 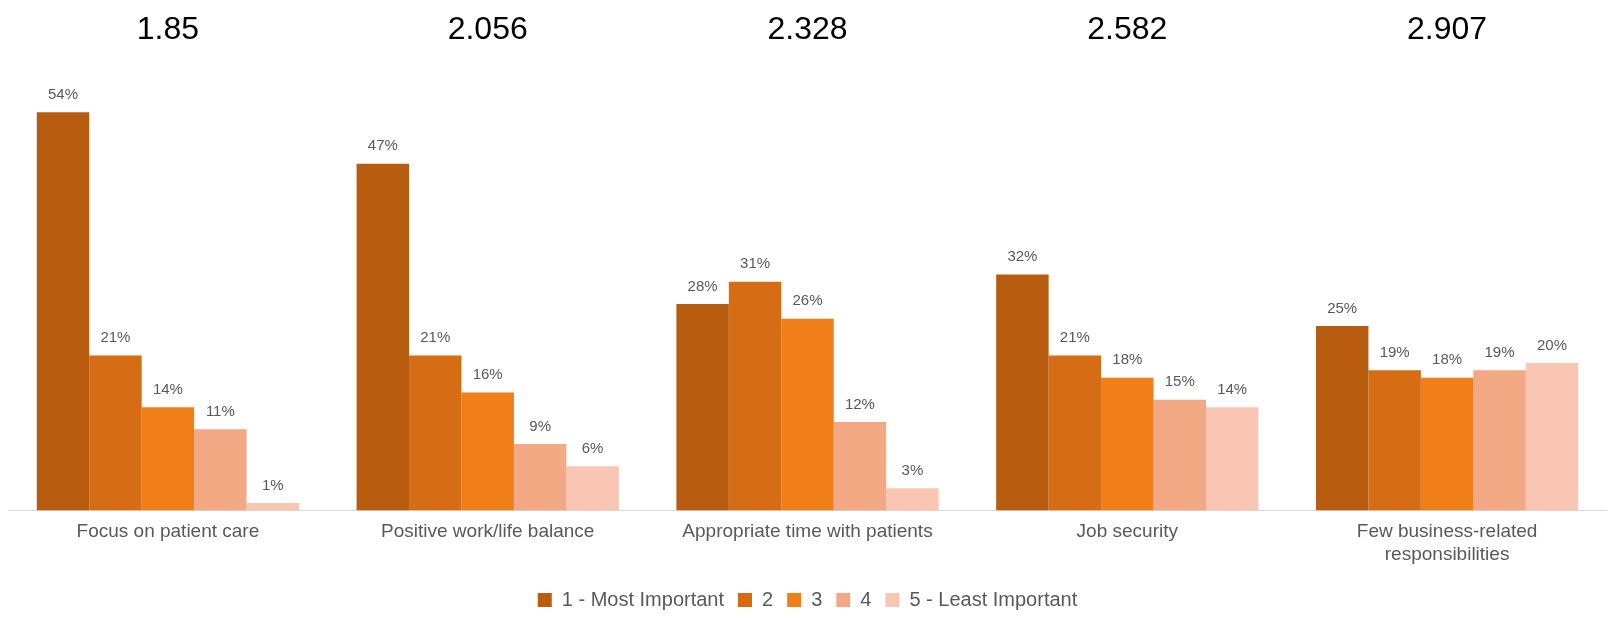 What do you see at coordinates (643, 598) in the screenshot?
I see `legend-label: 1 - Most Important` at bounding box center [643, 598].